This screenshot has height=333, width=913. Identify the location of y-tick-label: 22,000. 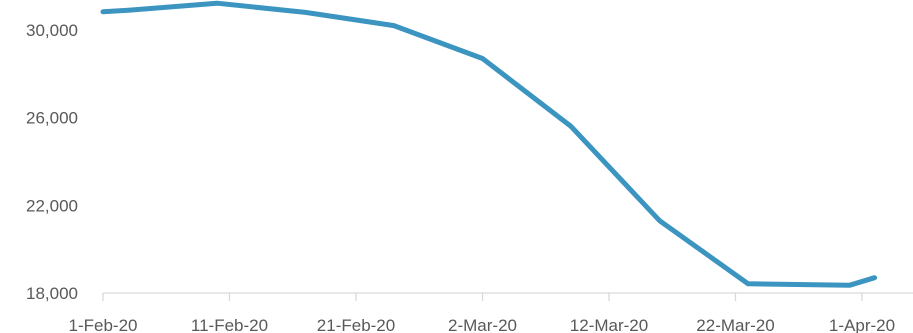
(52, 205).